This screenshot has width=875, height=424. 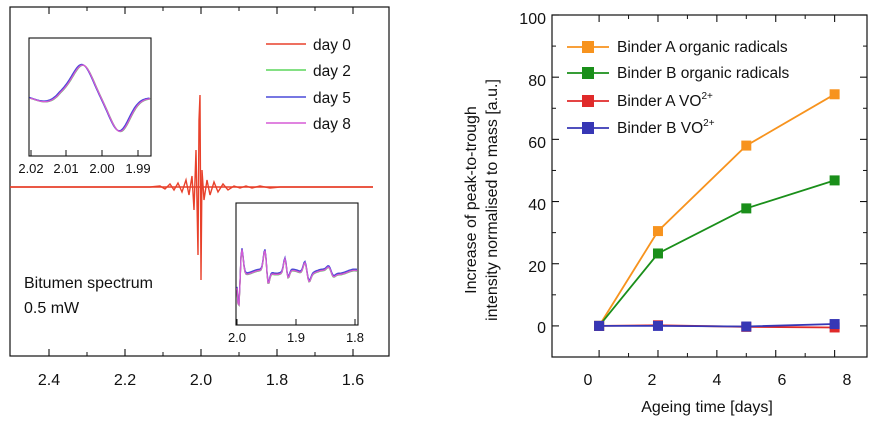 I want to click on inset-left-tick-2-02: 2.02, so click(x=30, y=168).